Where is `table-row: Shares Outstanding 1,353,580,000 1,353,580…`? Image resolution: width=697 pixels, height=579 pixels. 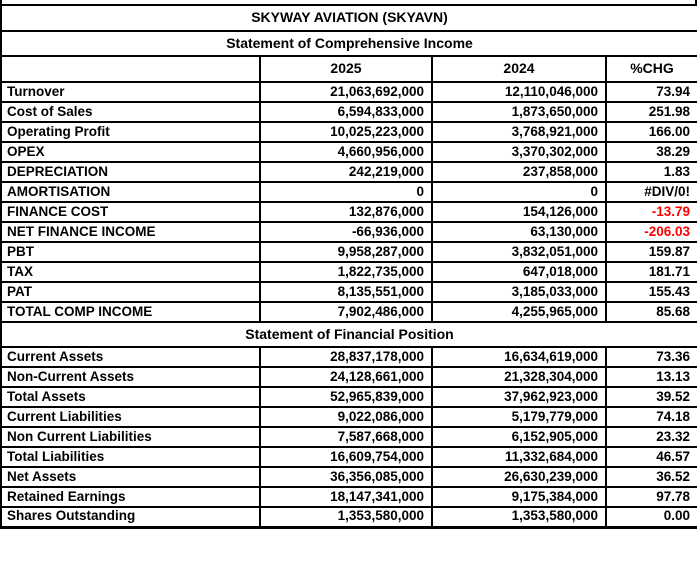
table-row: Shares Outstanding 1,353,580,000 1,353,580… is located at coordinates (348, 517).